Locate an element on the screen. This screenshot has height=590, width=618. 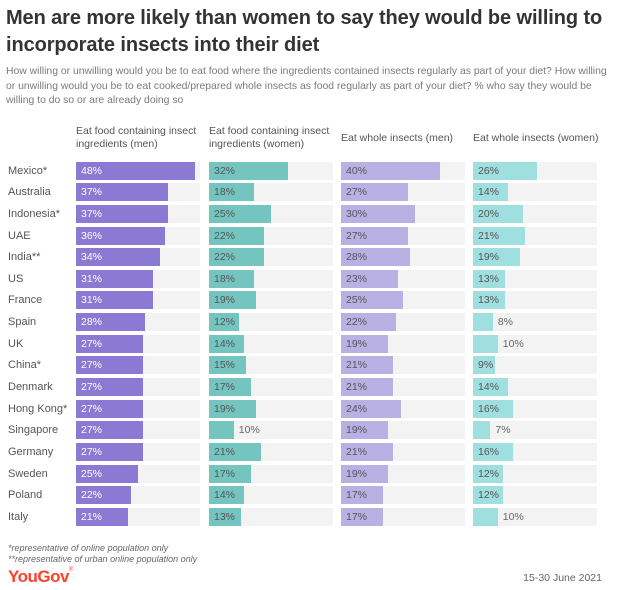
brand-name: YouGov is located at coordinates (38, 576).